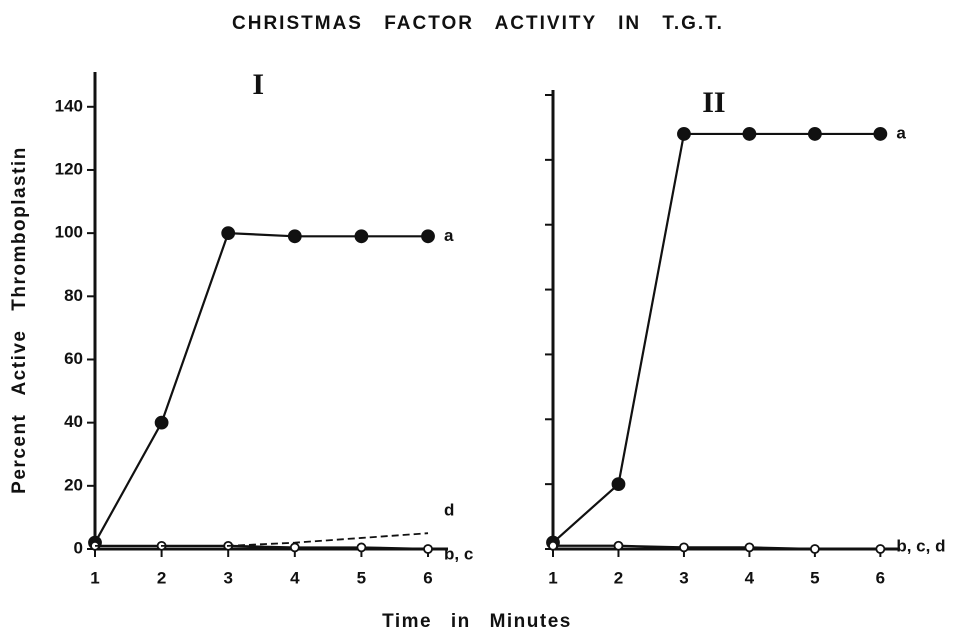 The image size is (954, 638). What do you see at coordinates (713, 102) in the screenshot?
I see `panel-label: II` at bounding box center [713, 102].